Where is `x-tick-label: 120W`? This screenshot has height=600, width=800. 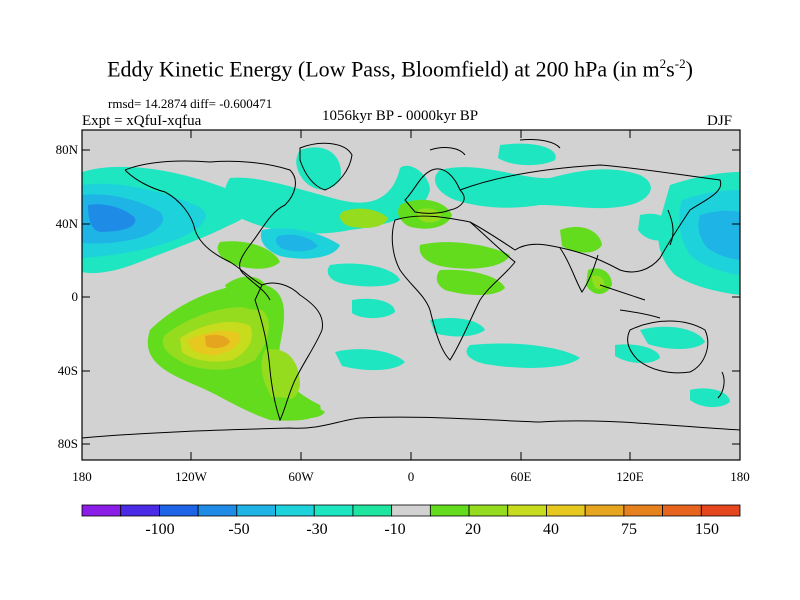
x-tick-label: 120W is located at coordinates (191, 476).